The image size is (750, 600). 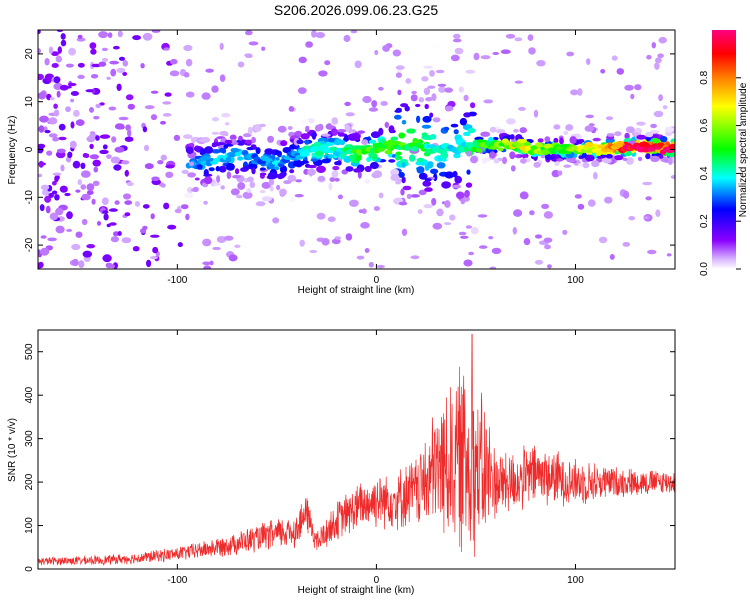 I want to click on y-tick-label: 500, so click(x=29, y=351).